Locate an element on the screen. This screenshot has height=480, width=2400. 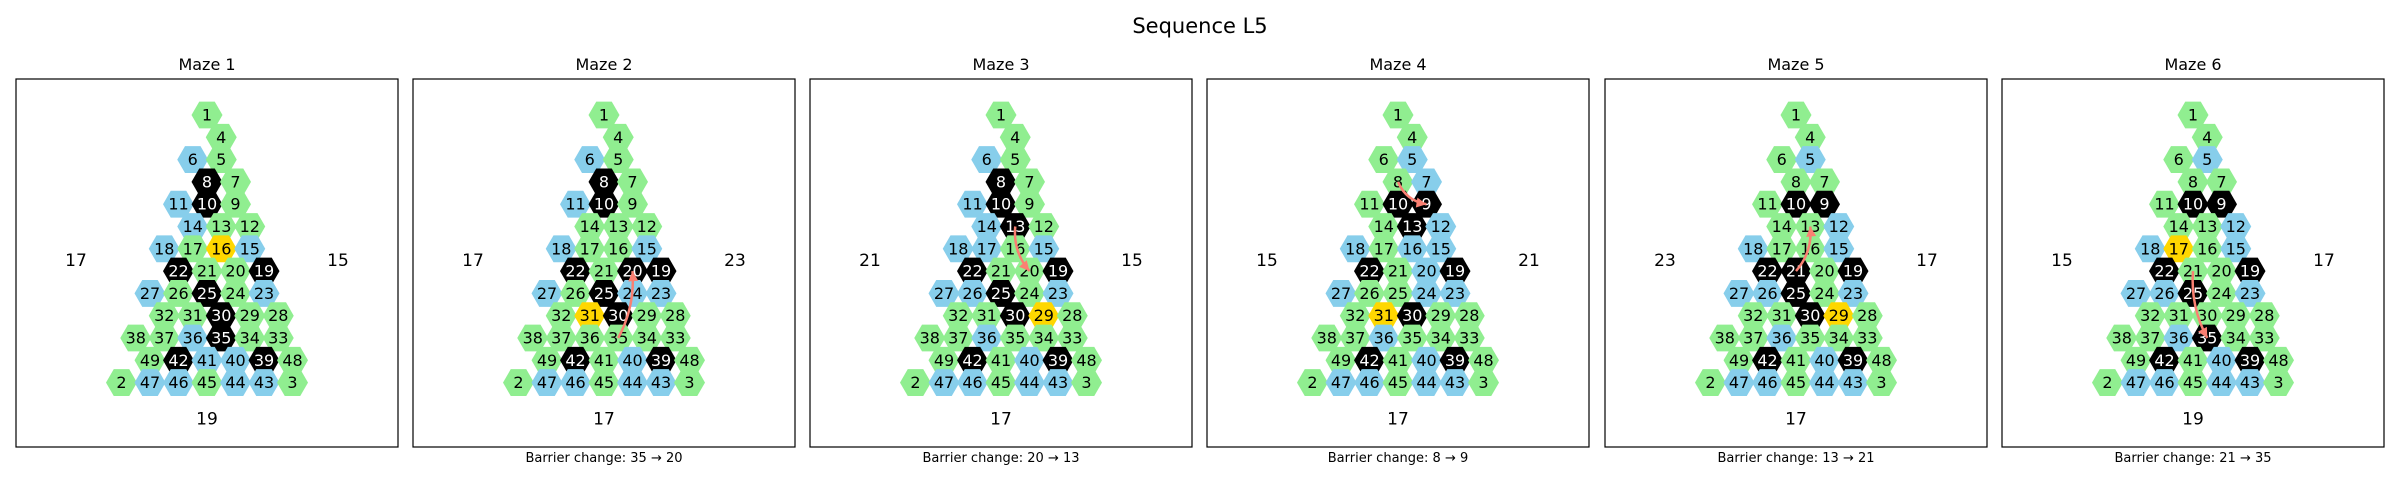
cell-number: 36 is located at coordinates (2179, 338).